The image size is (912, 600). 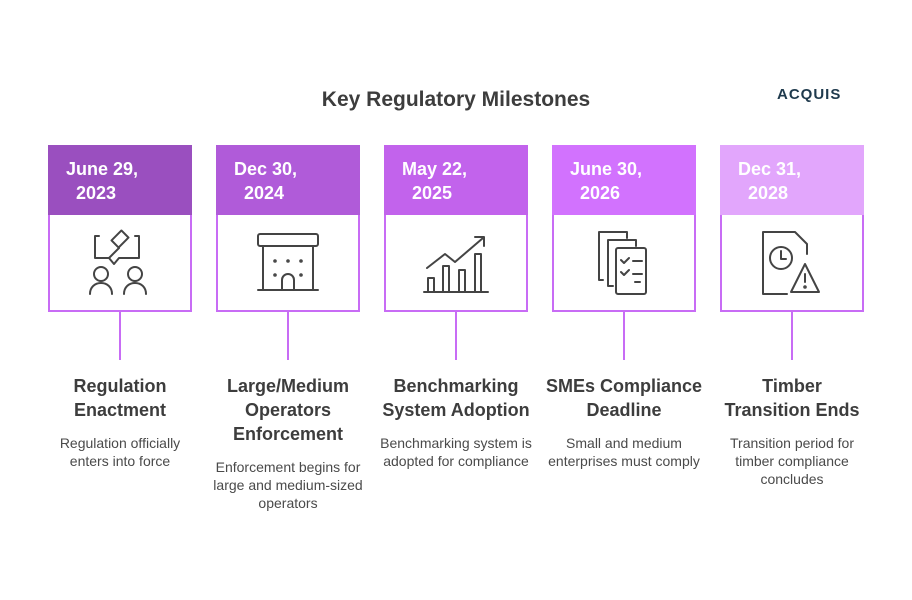 What do you see at coordinates (266, 169) in the screenshot?
I see `date-line-1: Dec 30,` at bounding box center [266, 169].